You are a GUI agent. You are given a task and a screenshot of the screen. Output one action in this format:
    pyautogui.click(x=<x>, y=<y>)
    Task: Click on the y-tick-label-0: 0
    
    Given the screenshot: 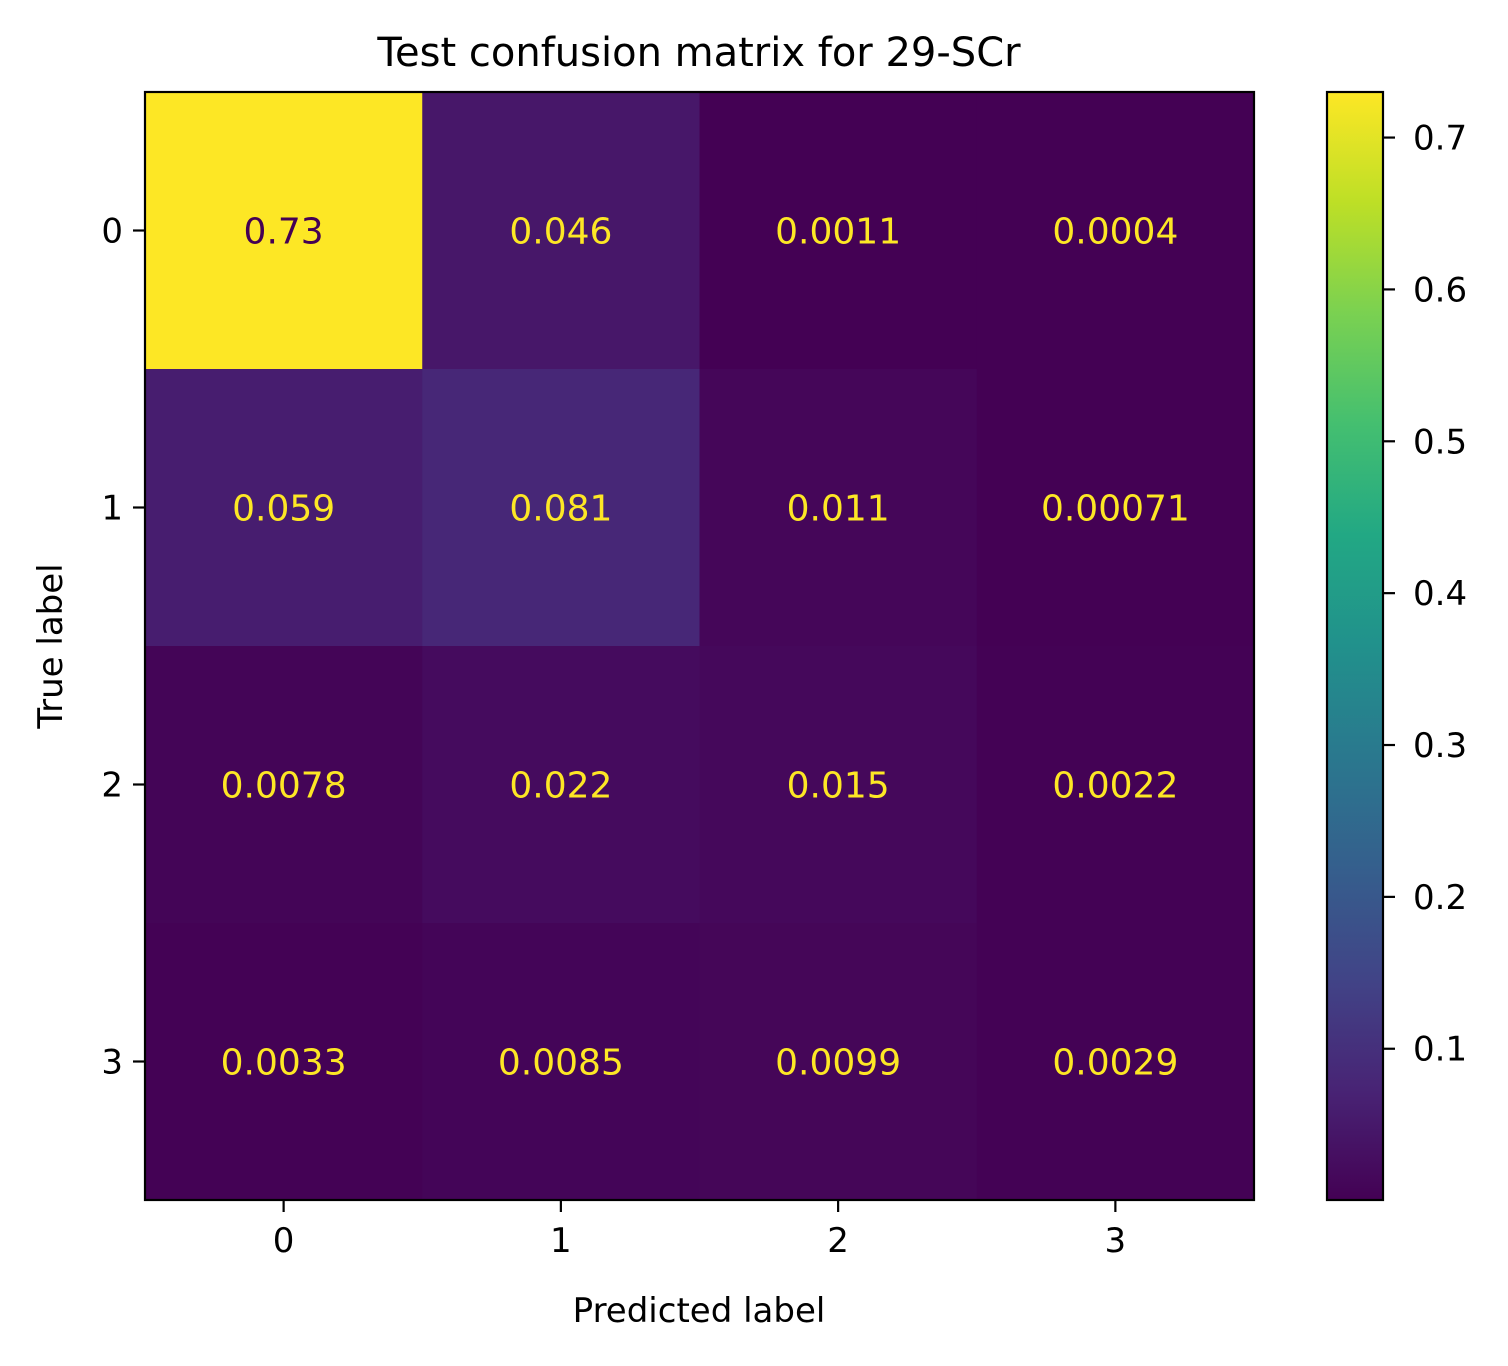 What is the action you would take?
    pyautogui.click(x=112, y=232)
    